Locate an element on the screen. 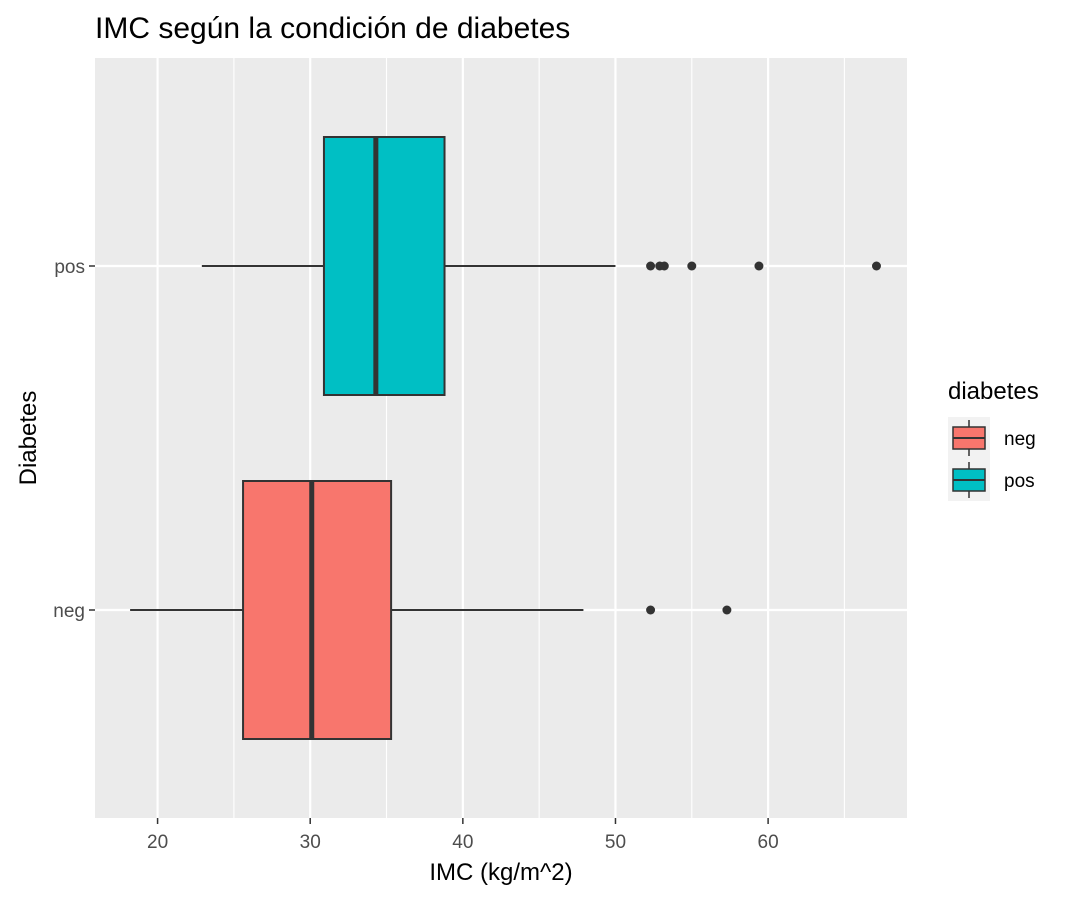 The height and width of the screenshot is (905, 1080). y-tick-label: pos is located at coordinates (69, 267).